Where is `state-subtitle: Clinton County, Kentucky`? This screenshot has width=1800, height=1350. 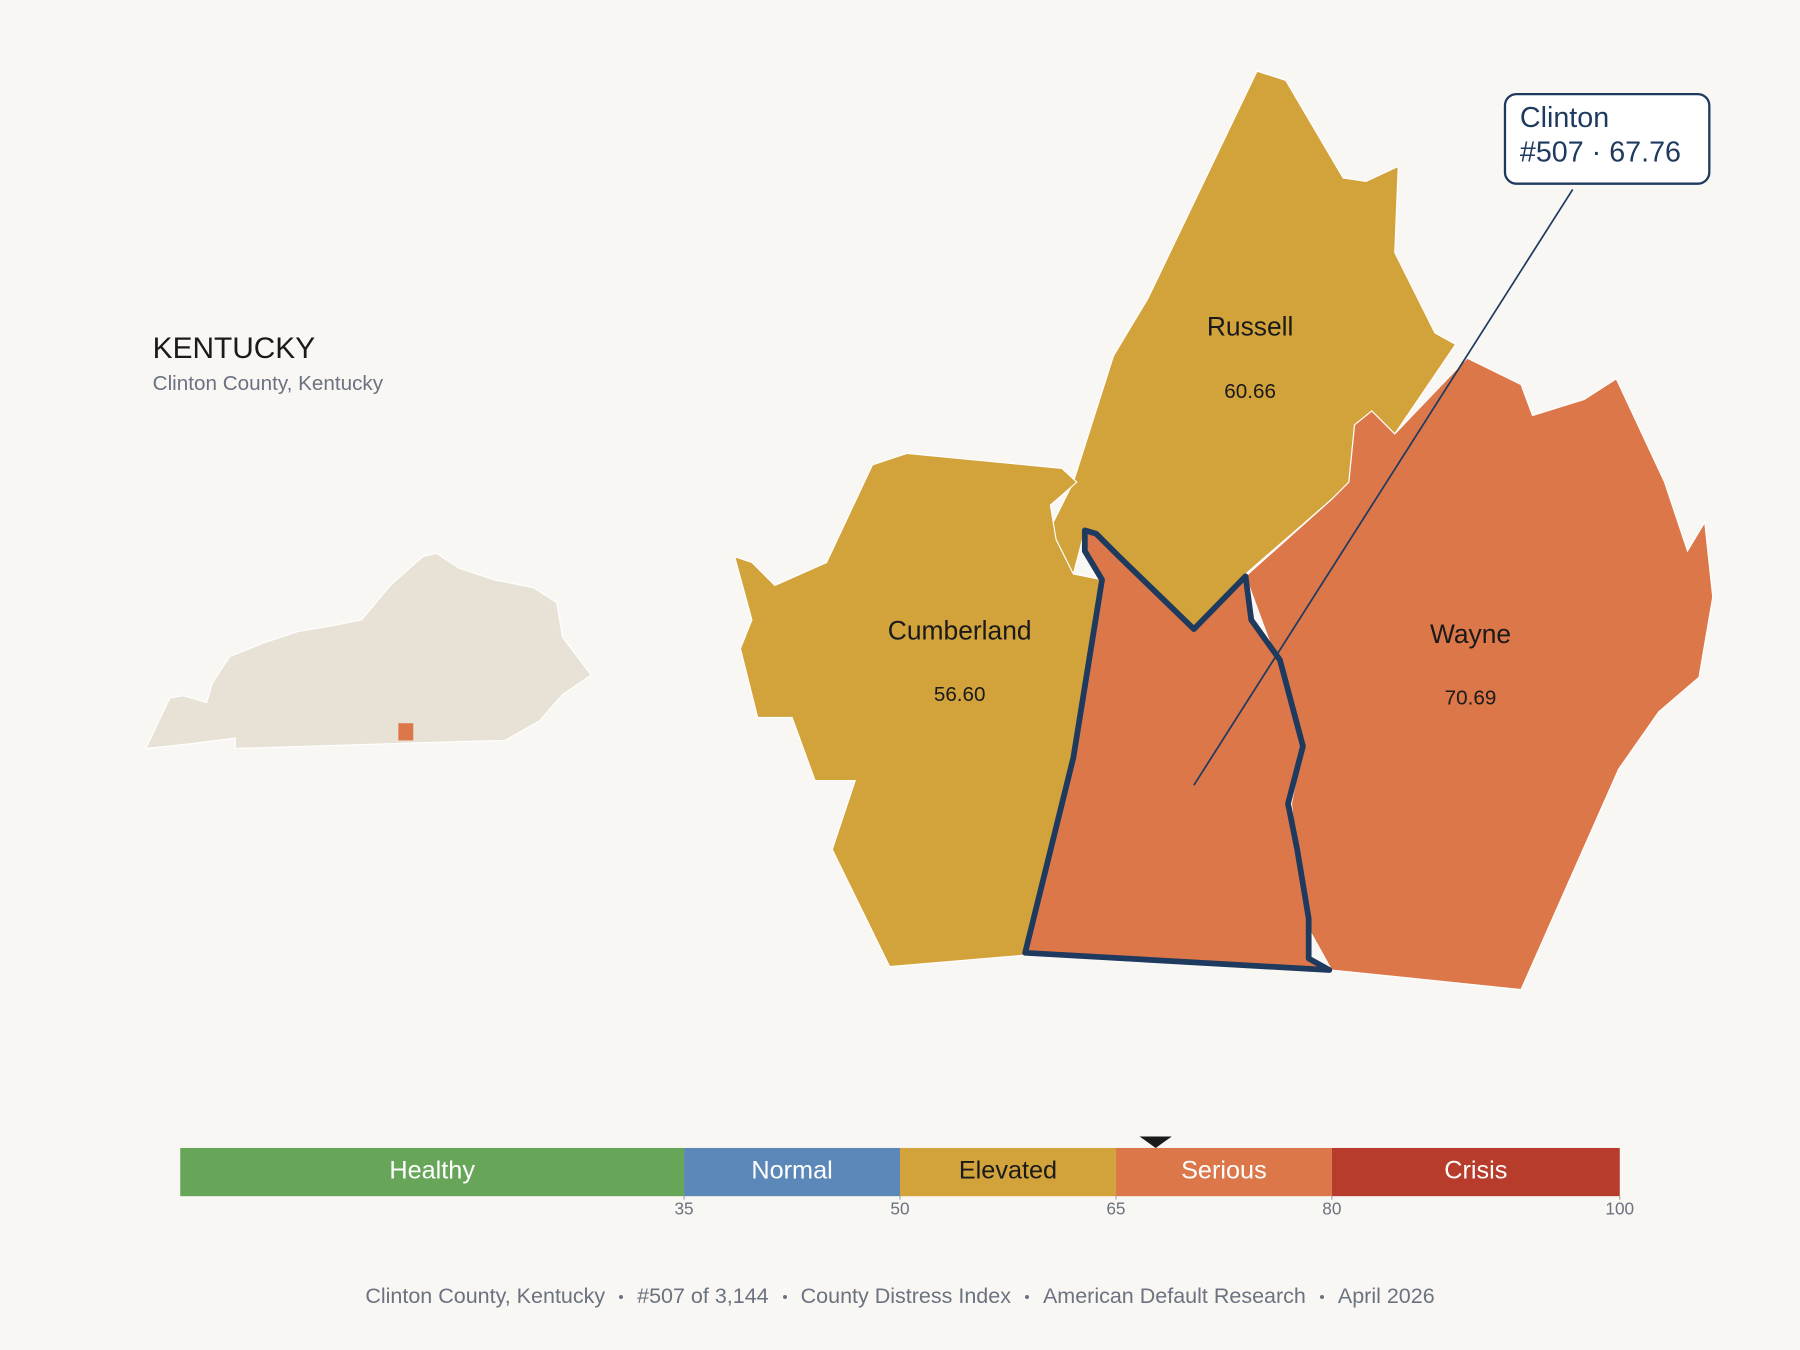 state-subtitle: Clinton County, Kentucky is located at coordinates (268, 383).